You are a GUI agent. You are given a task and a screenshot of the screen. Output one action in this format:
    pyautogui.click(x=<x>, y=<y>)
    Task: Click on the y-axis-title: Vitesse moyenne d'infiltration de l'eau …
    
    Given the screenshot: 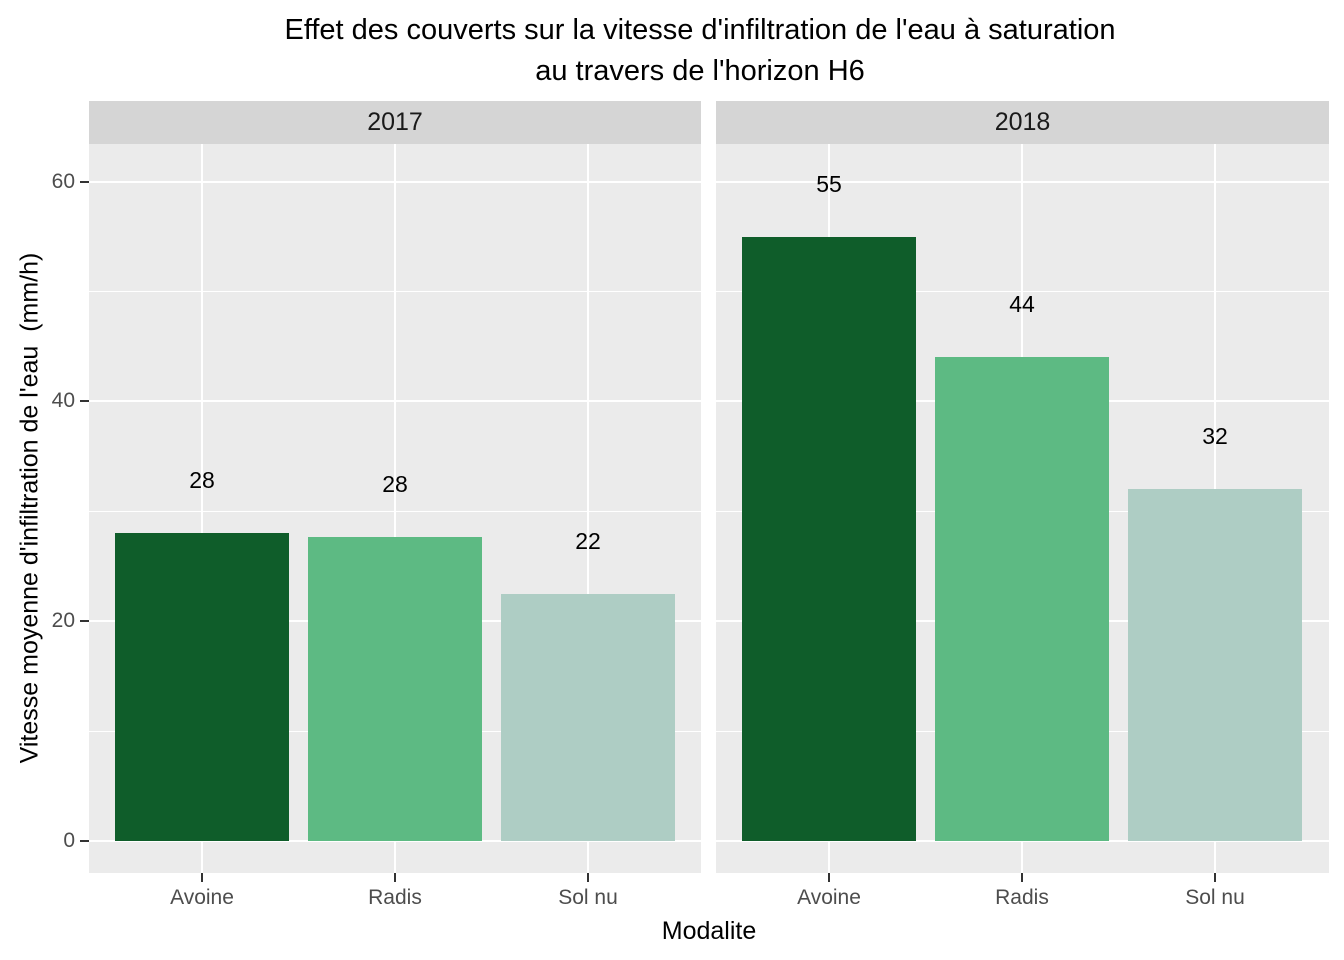 What is the action you would take?
    pyautogui.click(x=29, y=508)
    